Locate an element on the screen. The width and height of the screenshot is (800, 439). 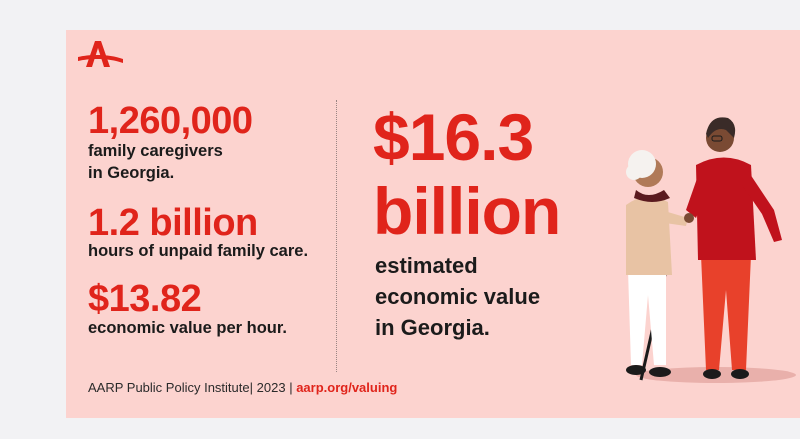
source-year: 2023 is located at coordinates (271, 387).